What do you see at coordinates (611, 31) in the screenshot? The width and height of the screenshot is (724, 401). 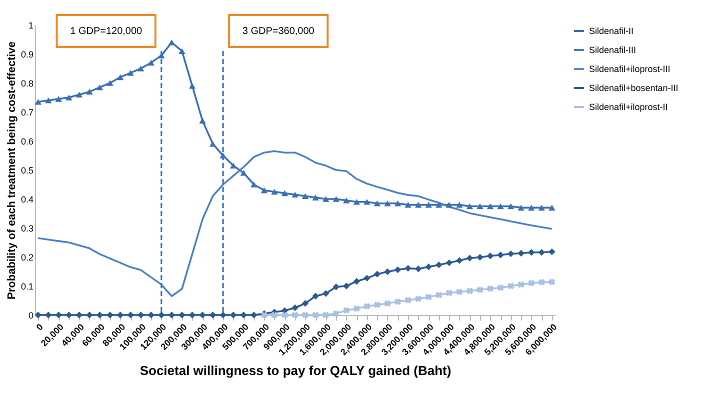 I see `legend-label: Sildenafil-II` at bounding box center [611, 31].